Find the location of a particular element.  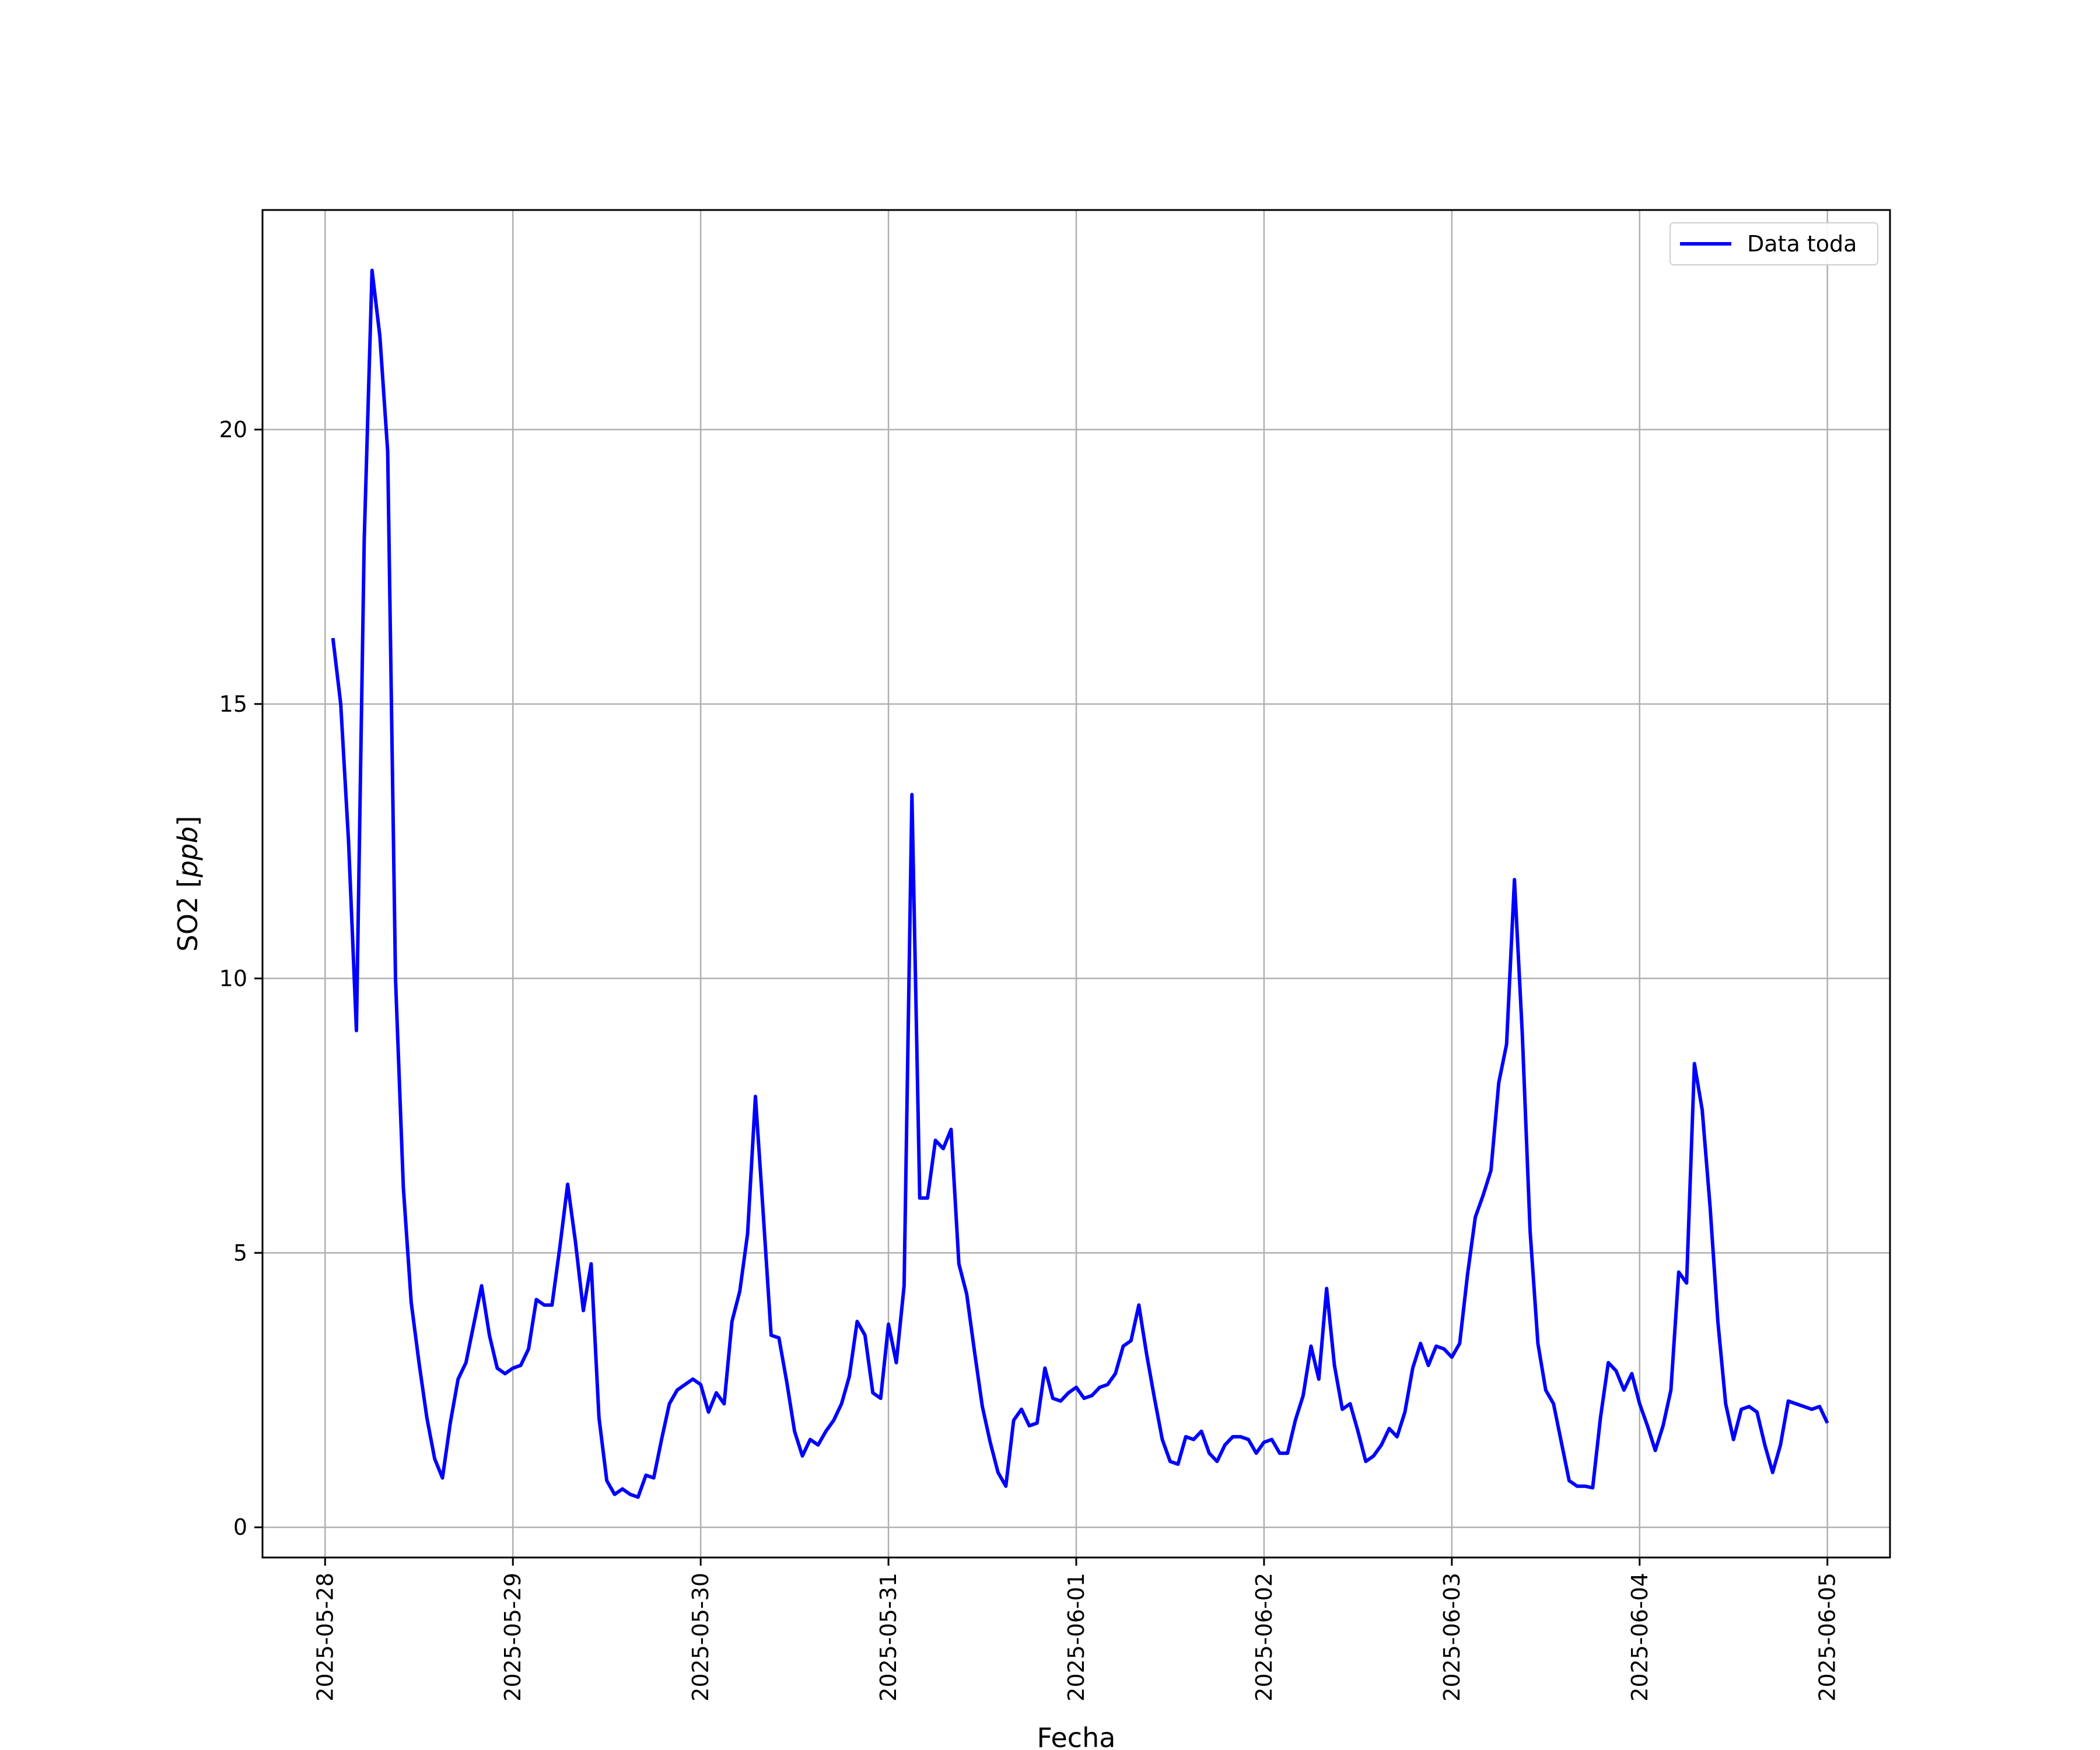

x-tick-label: 2025-06-02 is located at coordinates (1264, 1637).